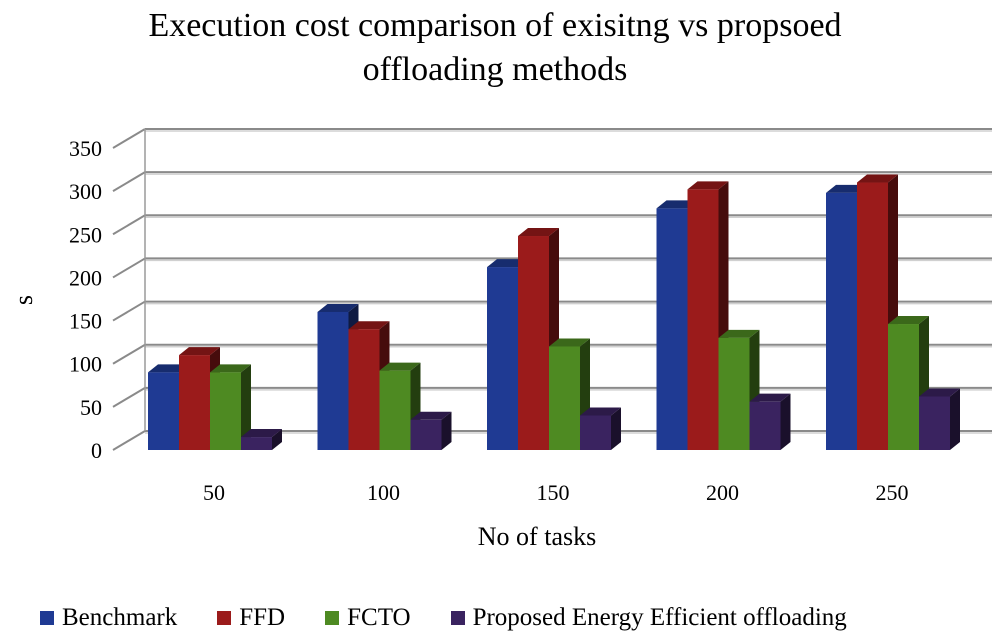 The image size is (1000, 638). What do you see at coordinates (91, 407) in the screenshot?
I see `y-tick-label: 50` at bounding box center [91, 407].